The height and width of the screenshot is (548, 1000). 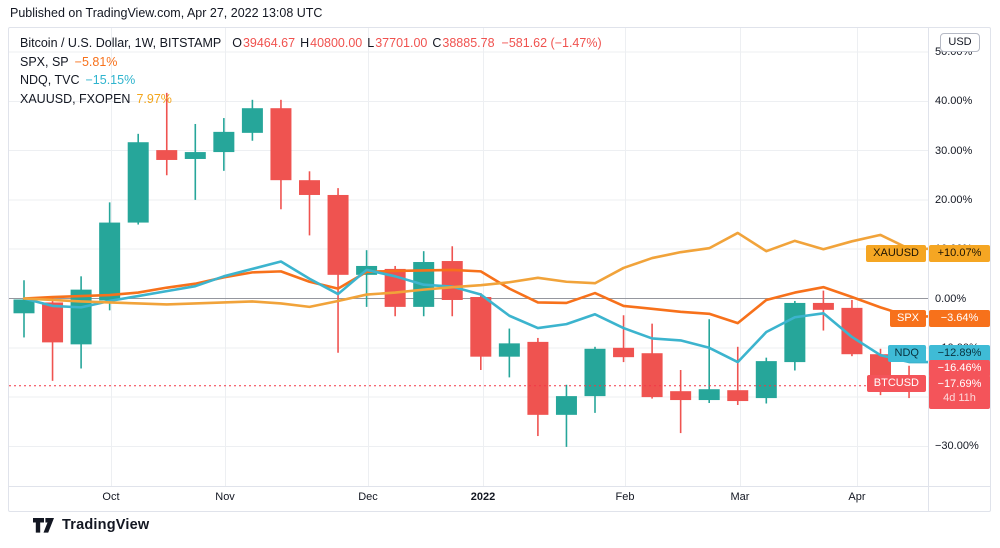 I want to click on ohlc-key: C, so click(x=437, y=43).